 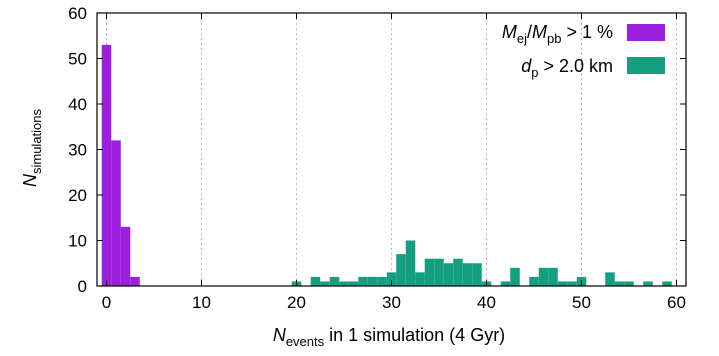 What do you see at coordinates (106, 302) in the screenshot?
I see `x-tick-label-0: 0` at bounding box center [106, 302].